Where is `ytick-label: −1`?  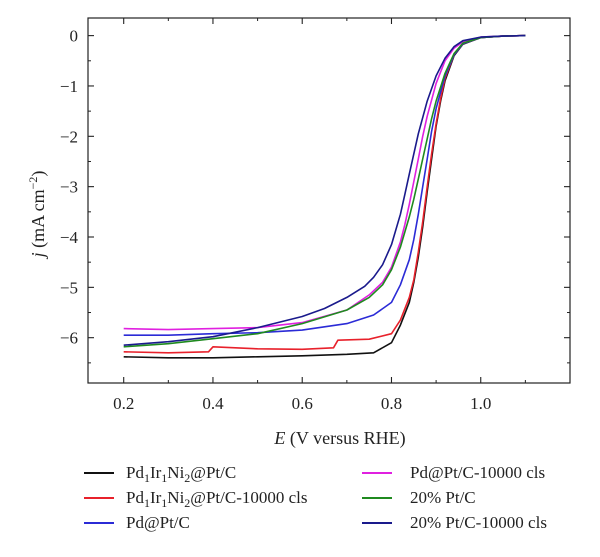 ytick-label: −1 is located at coordinates (69, 86).